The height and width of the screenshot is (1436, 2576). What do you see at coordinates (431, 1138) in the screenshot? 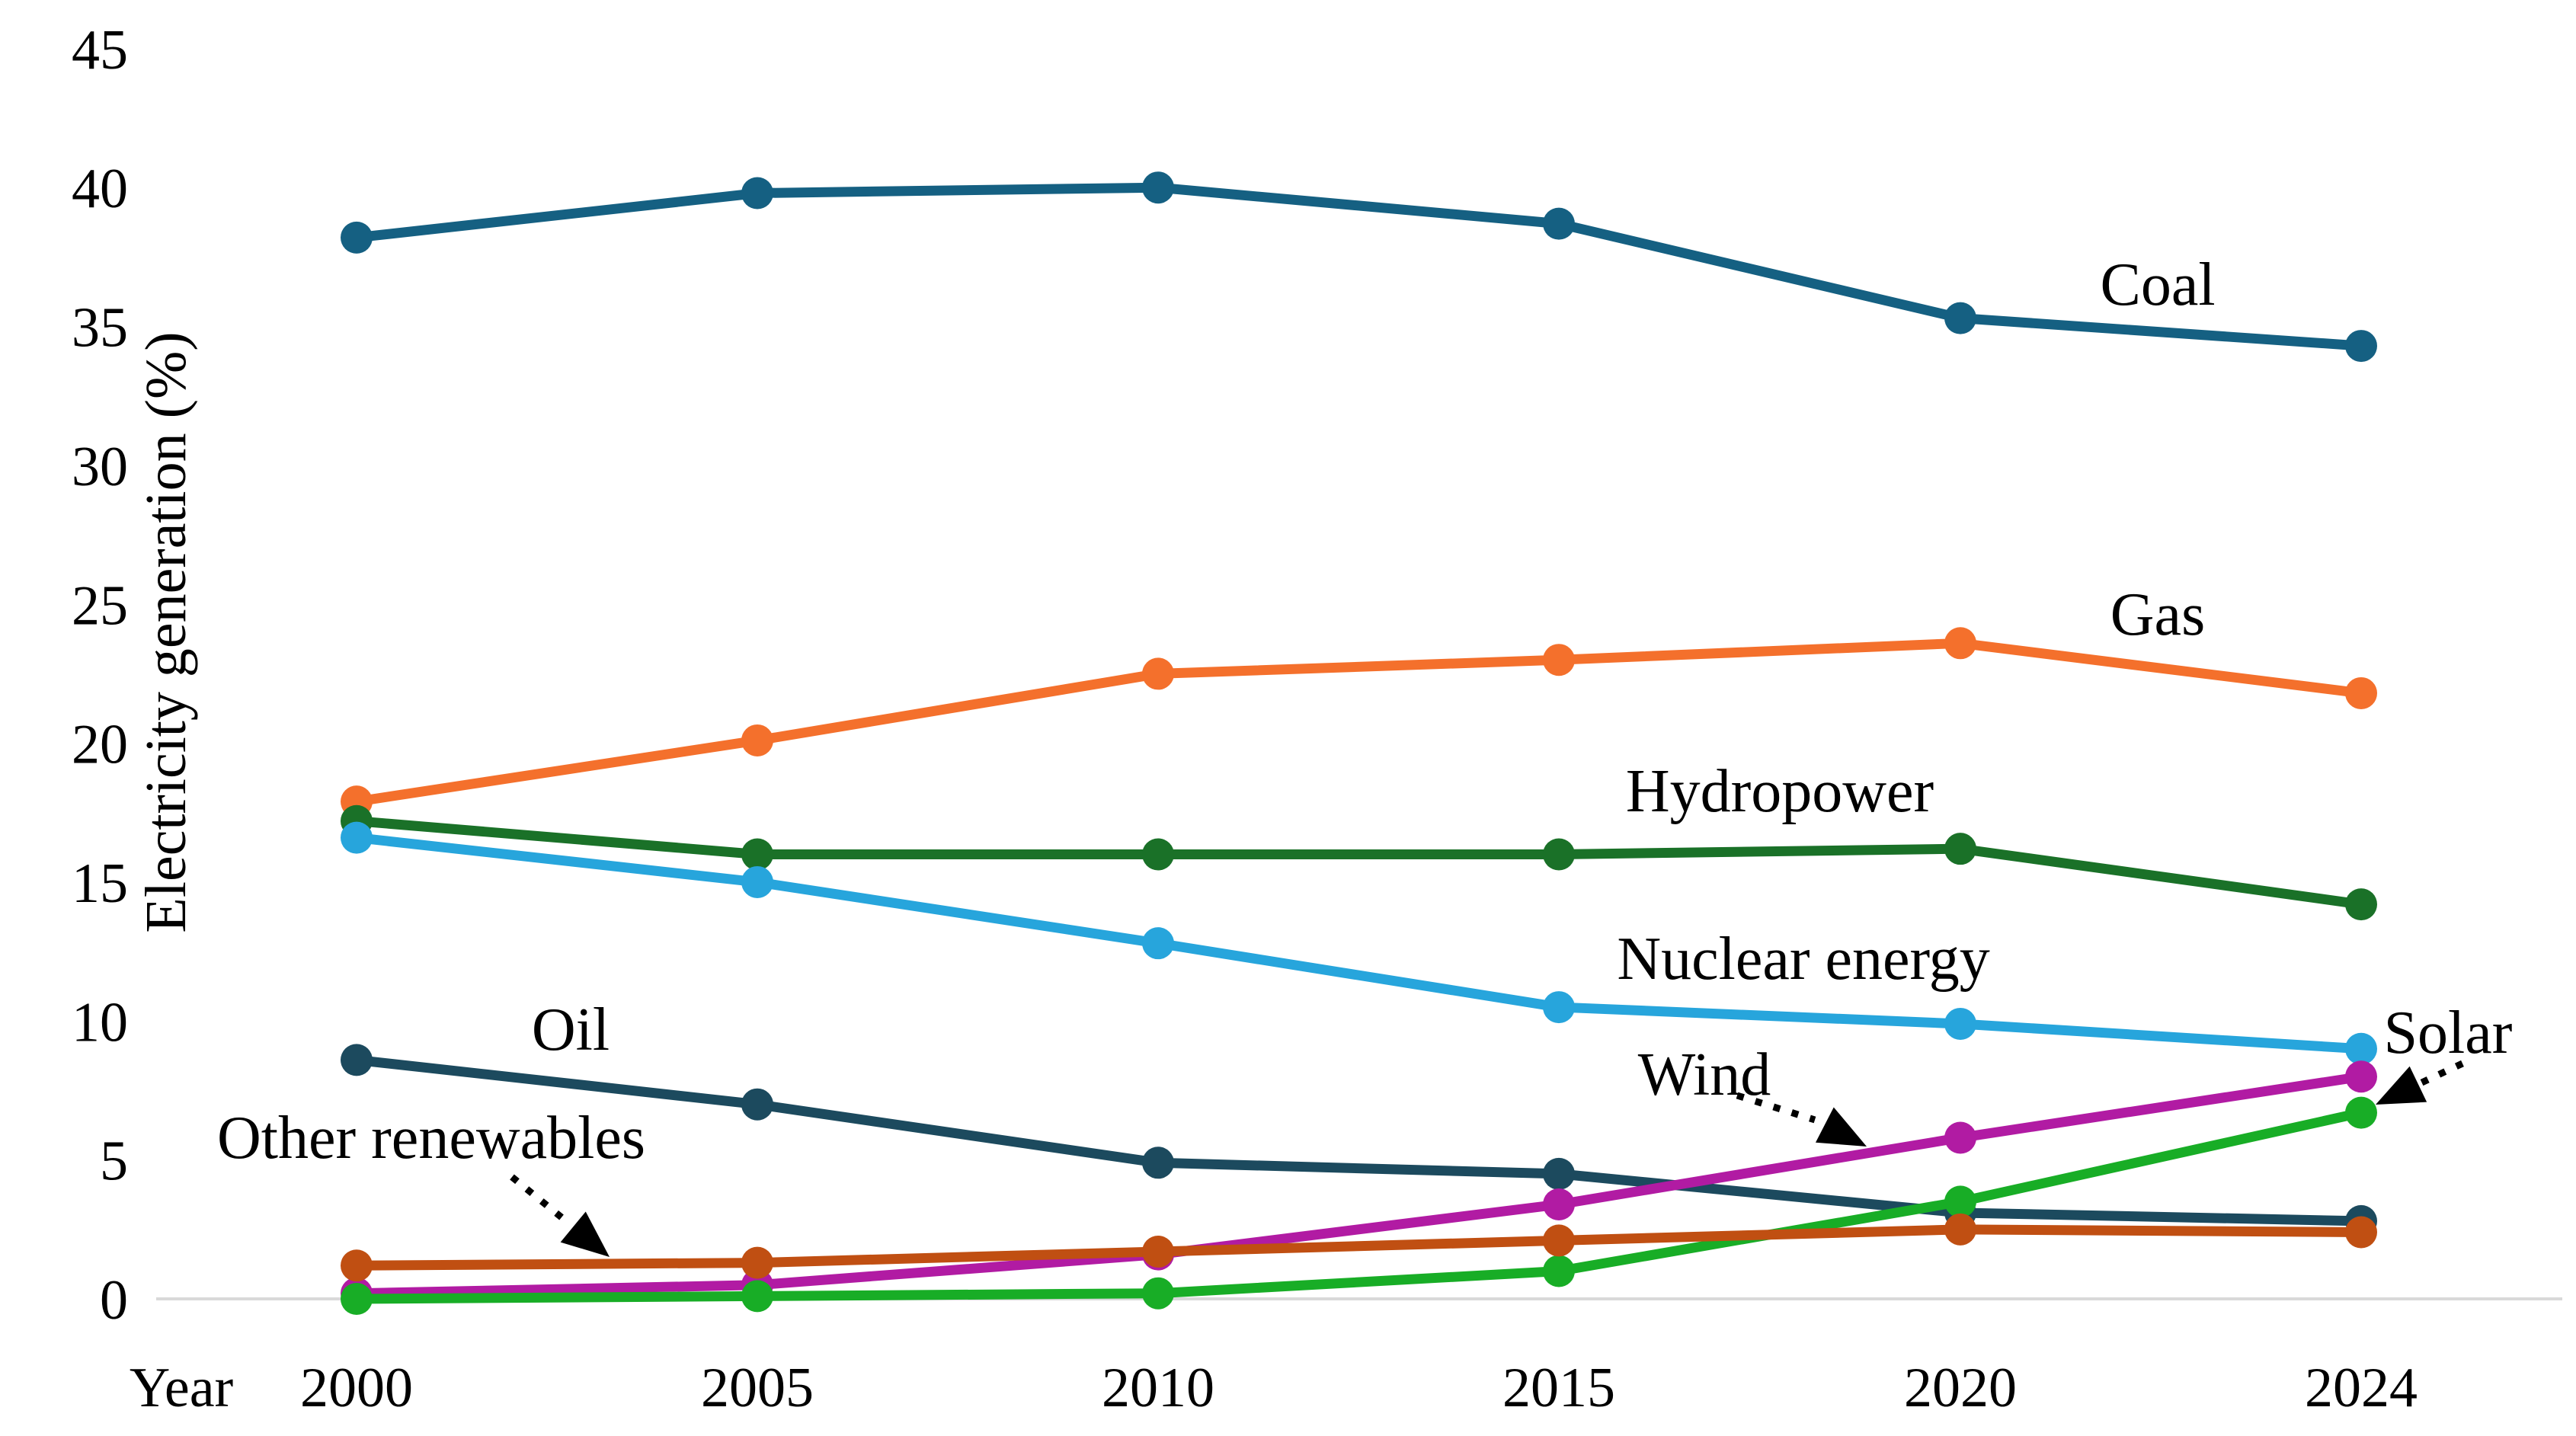
I see `series-label-other-renewables: Other renewables` at bounding box center [431, 1138].